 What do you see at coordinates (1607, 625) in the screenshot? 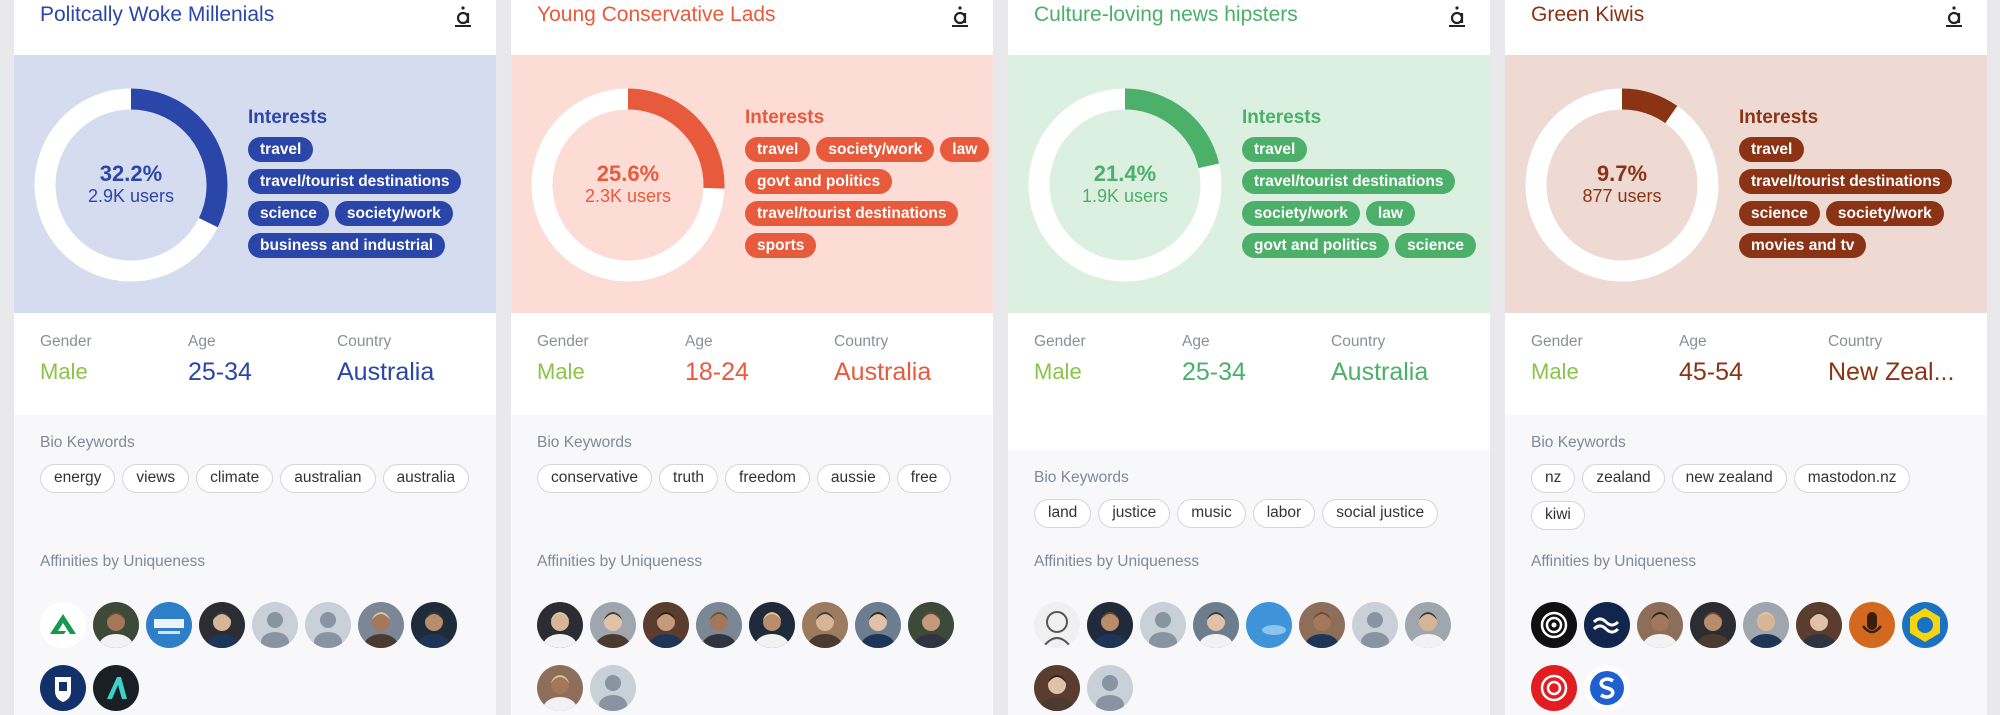
I see `affinity-avatar-waves-logo` at bounding box center [1607, 625].